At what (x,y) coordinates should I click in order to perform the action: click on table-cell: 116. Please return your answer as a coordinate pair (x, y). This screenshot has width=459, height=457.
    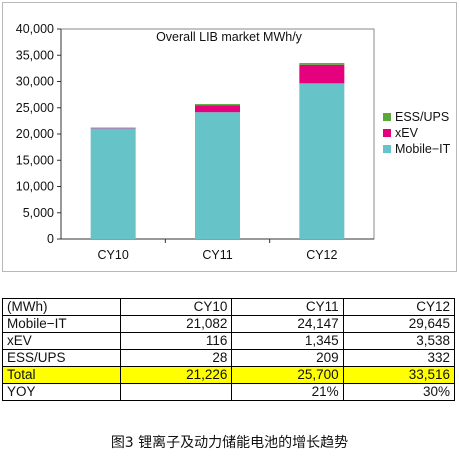
    Looking at the image, I should click on (176, 341).